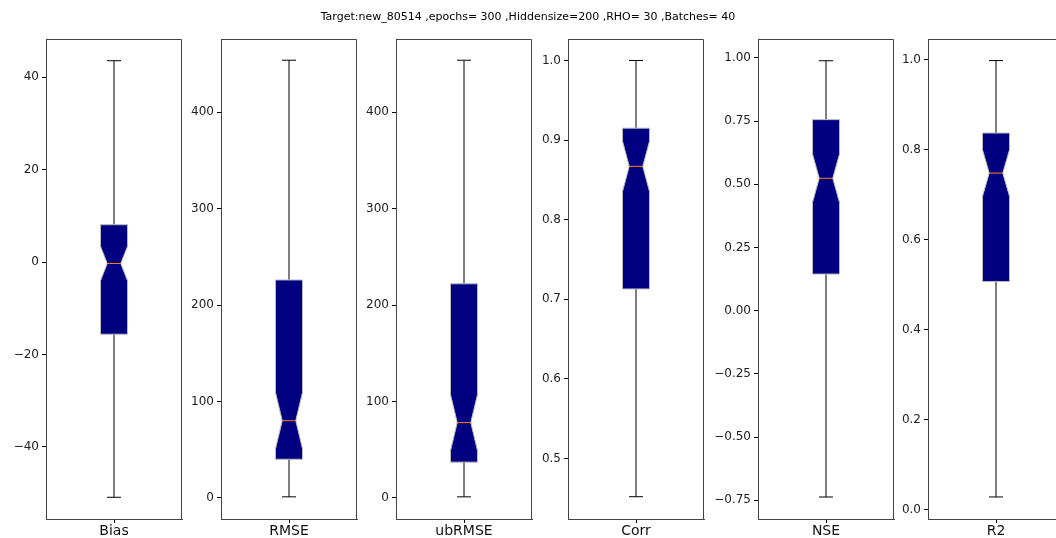  What do you see at coordinates (31, 168) in the screenshot?
I see `y-tick-label: 20` at bounding box center [31, 168].